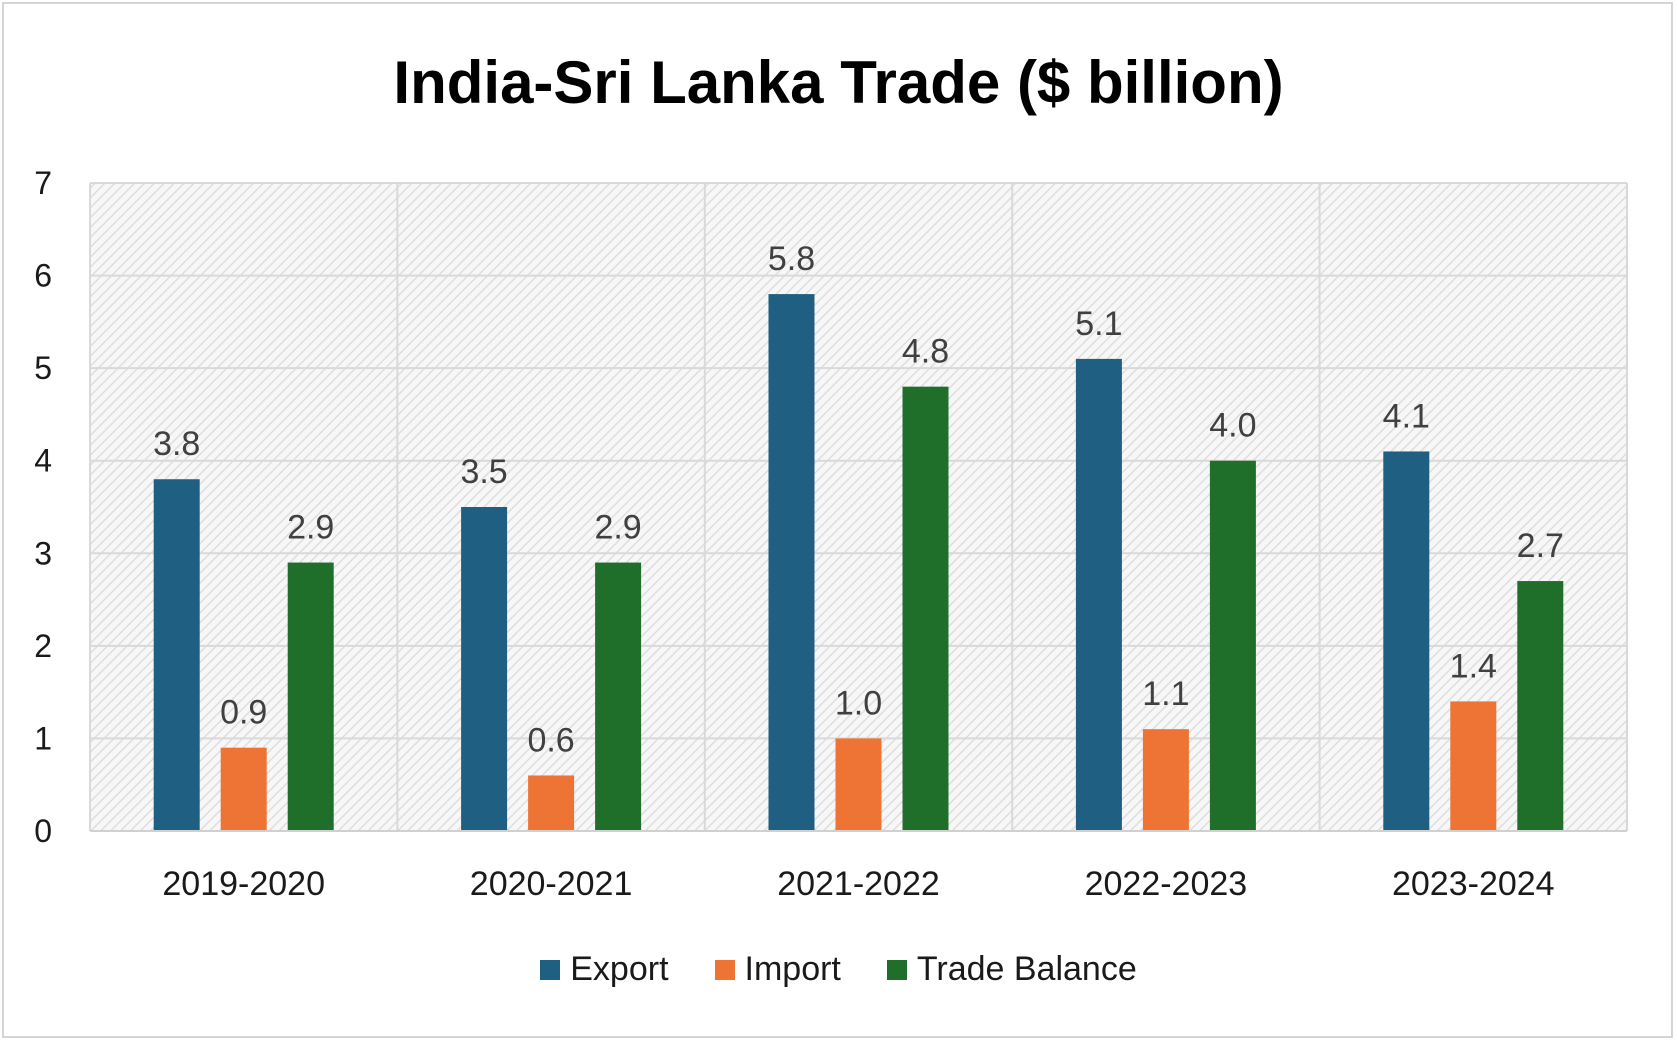  Describe the element at coordinates (176, 444) in the screenshot. I see `data-label: 3.8` at that location.